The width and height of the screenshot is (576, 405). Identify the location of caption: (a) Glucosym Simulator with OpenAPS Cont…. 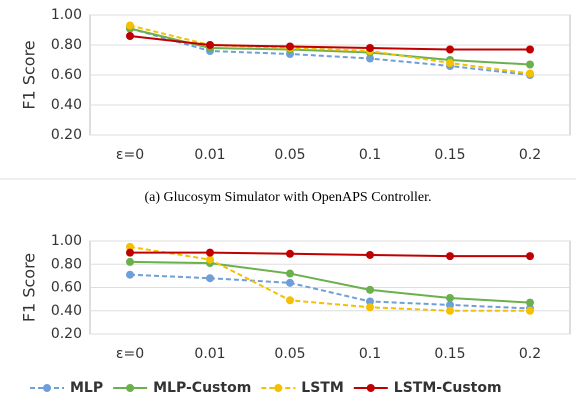
(288, 197).